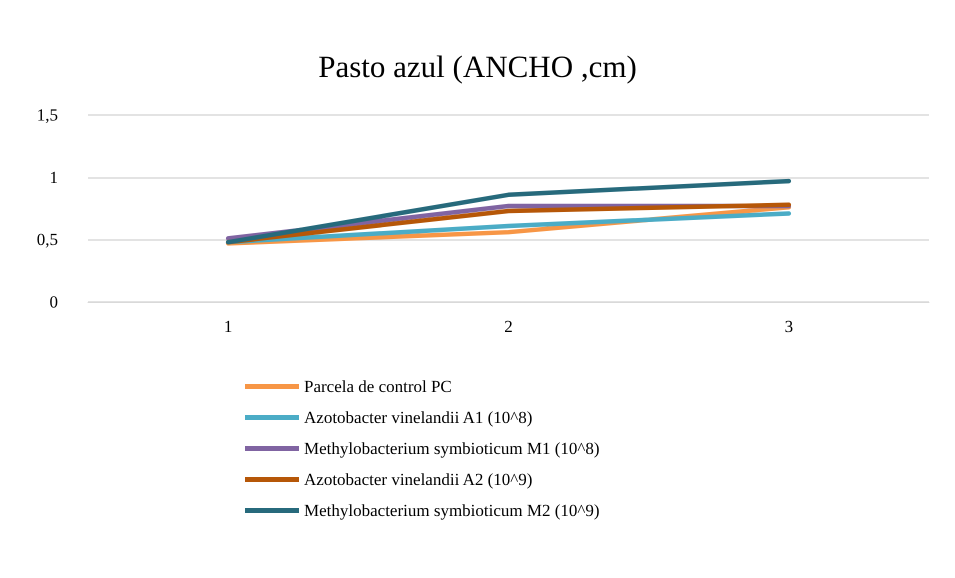 The image size is (955, 578). What do you see at coordinates (54, 302) in the screenshot?
I see `y-tick-label: 0` at bounding box center [54, 302].